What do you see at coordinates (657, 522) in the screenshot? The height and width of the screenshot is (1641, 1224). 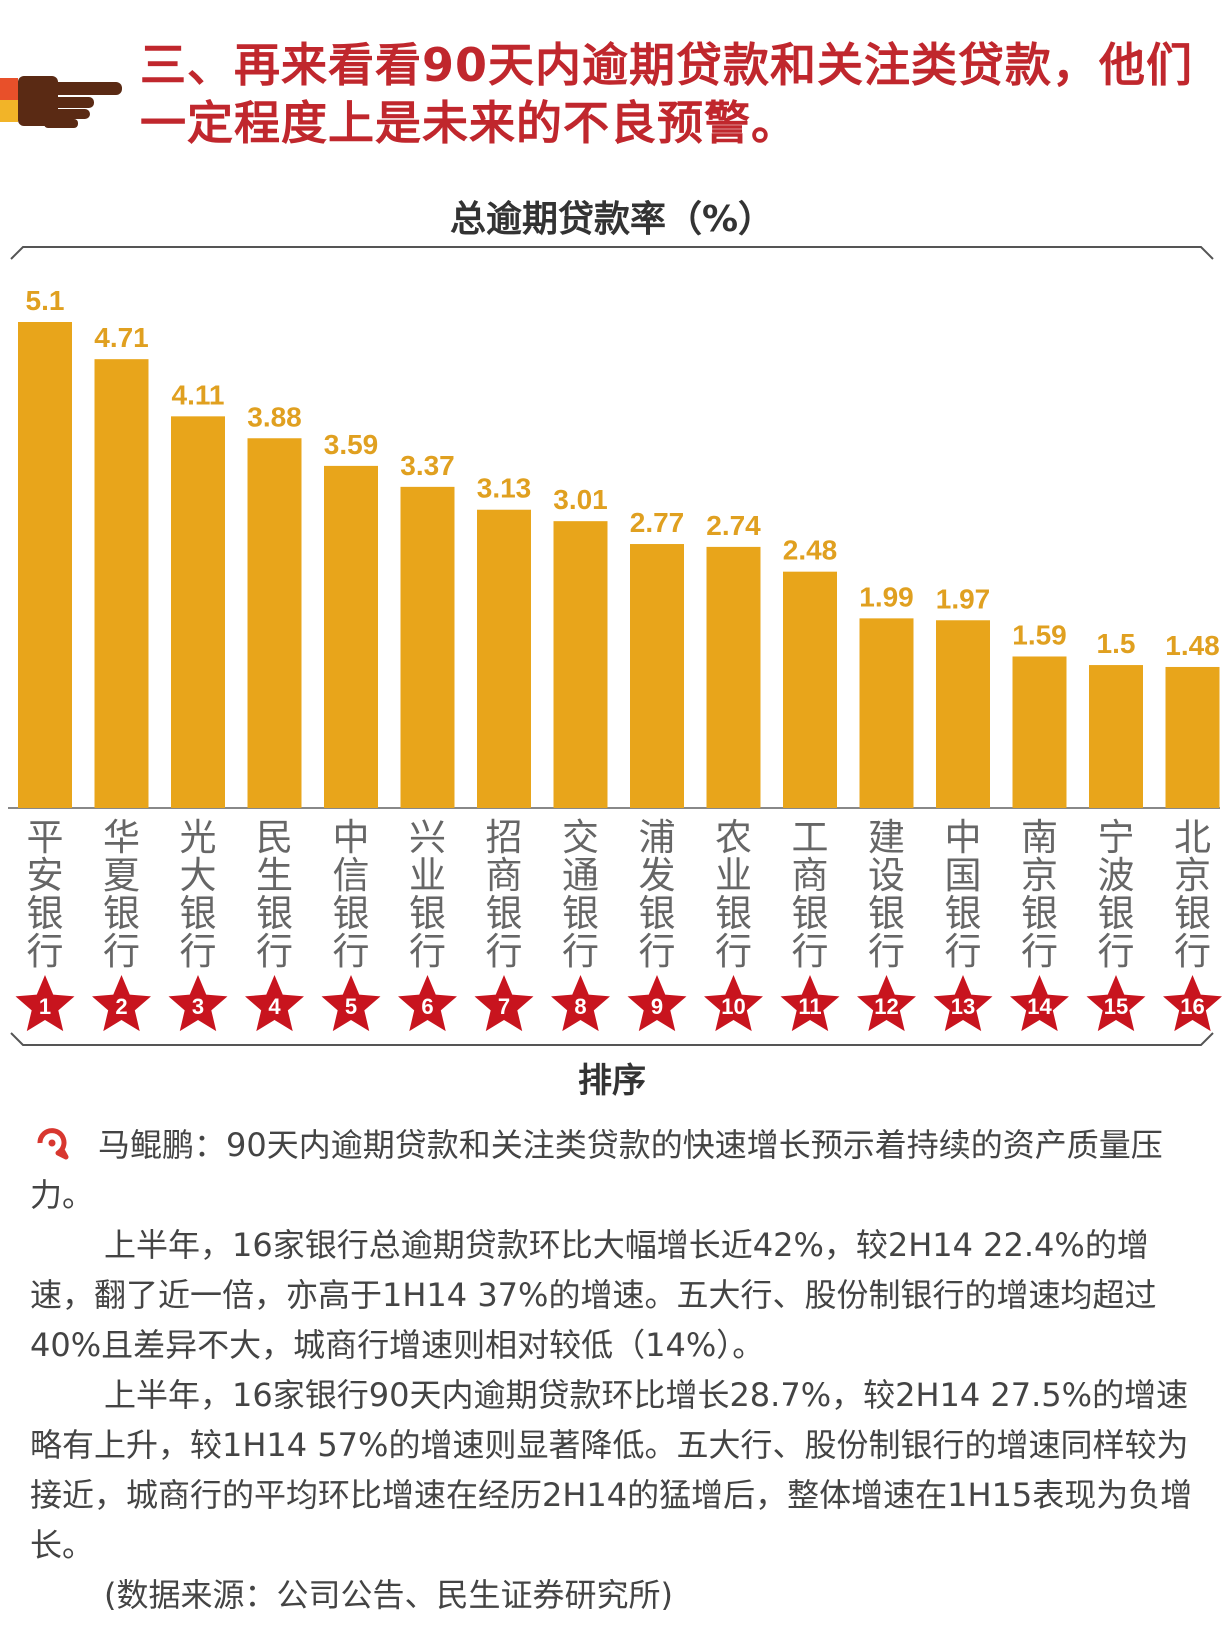 I see `value-label-9: 2.77` at bounding box center [657, 522].